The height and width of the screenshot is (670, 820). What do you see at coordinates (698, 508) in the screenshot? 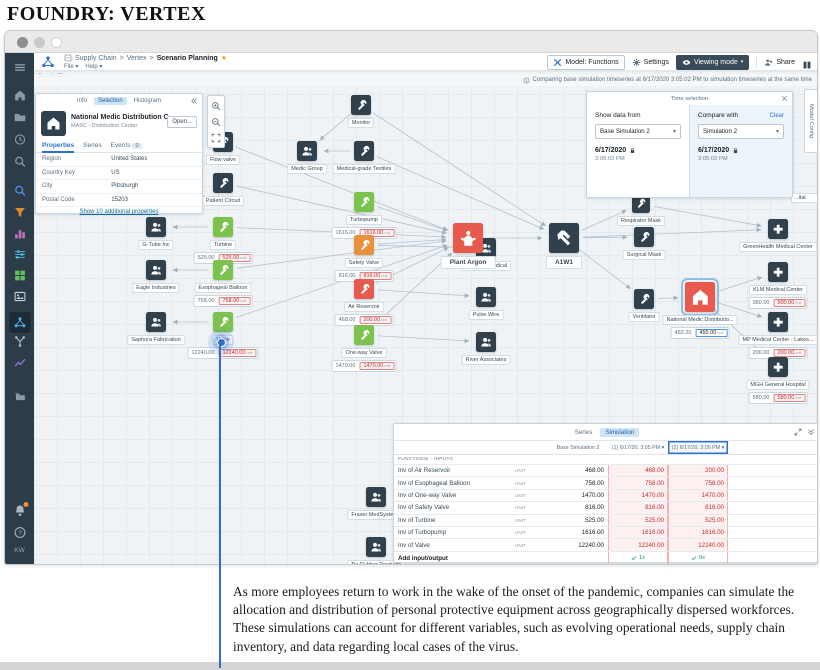
I see `sim2-value: 816.00` at bounding box center [698, 508].